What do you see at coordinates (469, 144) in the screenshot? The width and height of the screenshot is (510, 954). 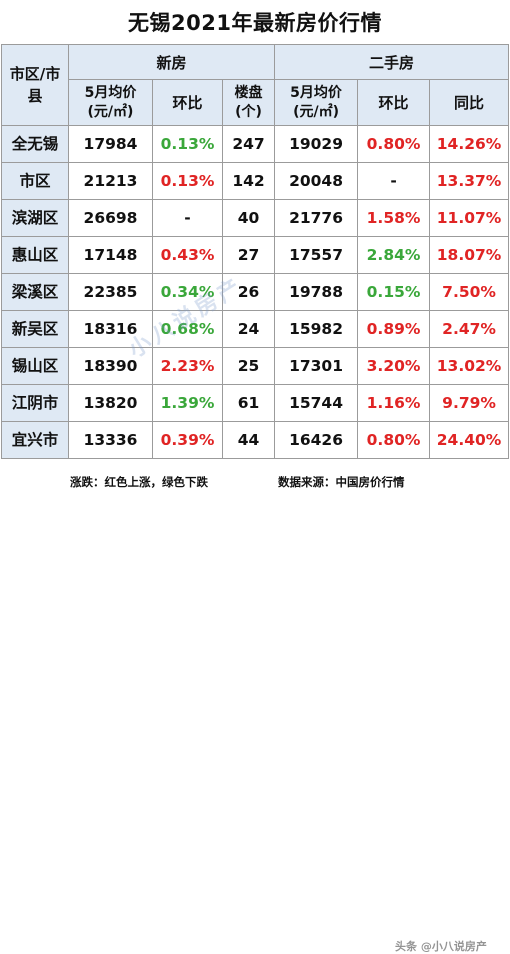 I see `cell-sec-yoy: 14.26%` at bounding box center [469, 144].